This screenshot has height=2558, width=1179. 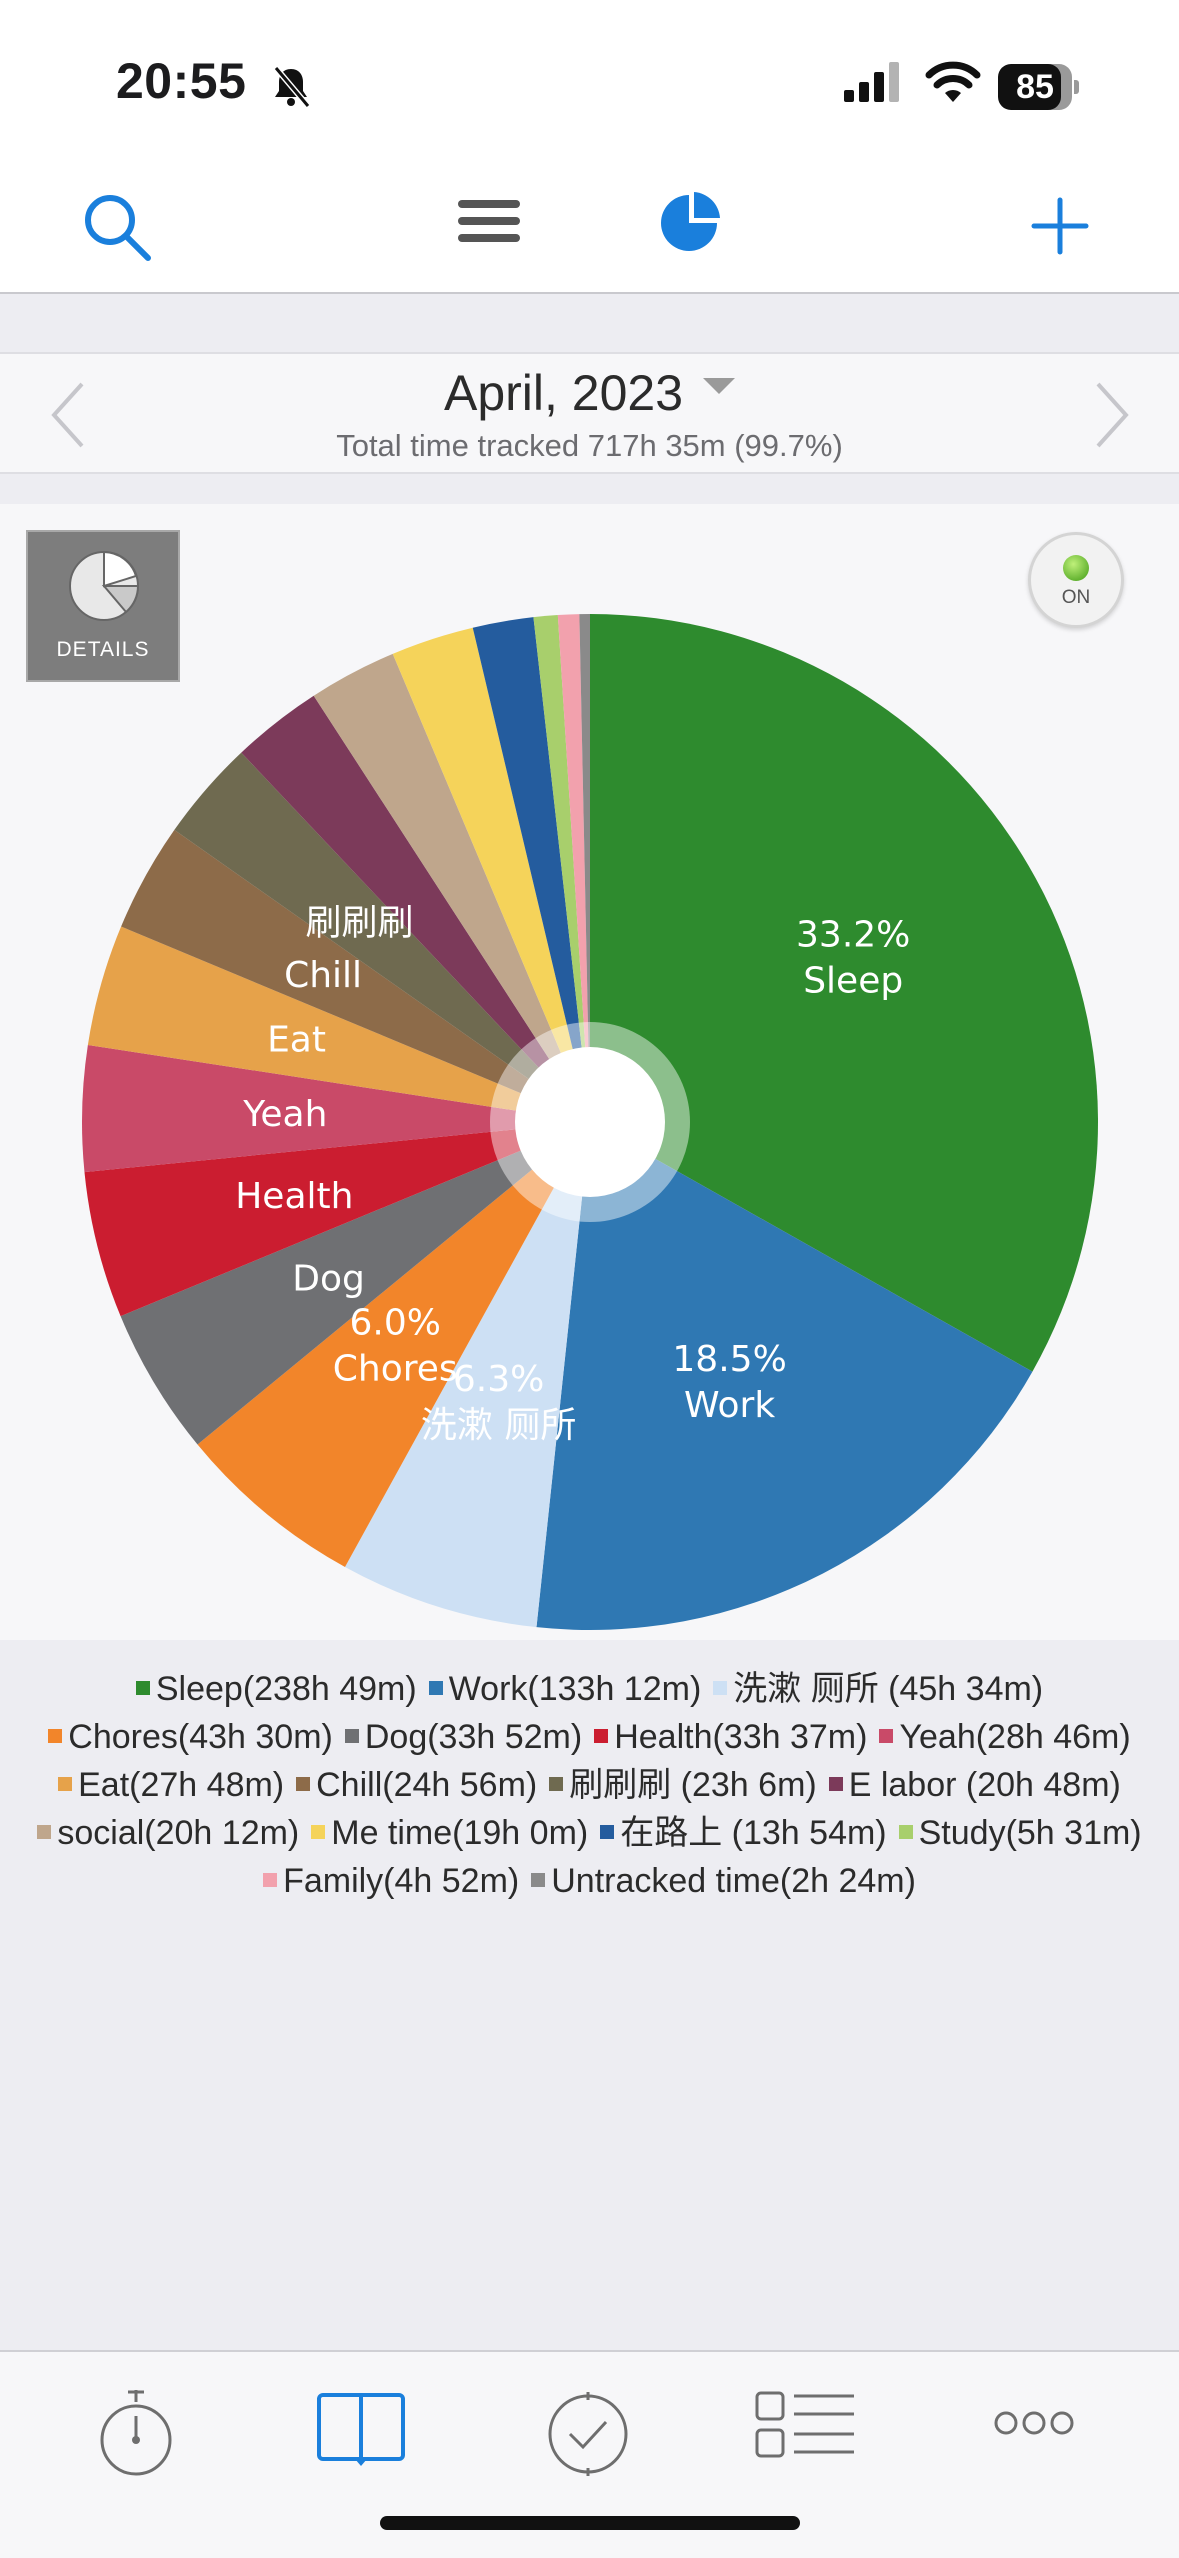 I want to click on pie-label-4: Dog, so click(x=328, y=1279).